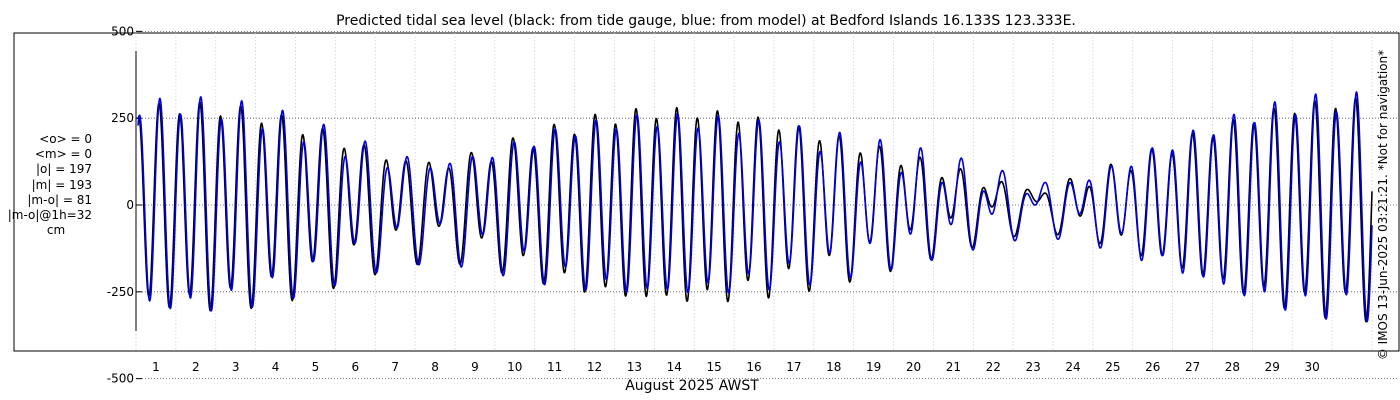 The width and height of the screenshot is (1400, 400). I want to click on x-tick-label: 20, so click(913, 367).